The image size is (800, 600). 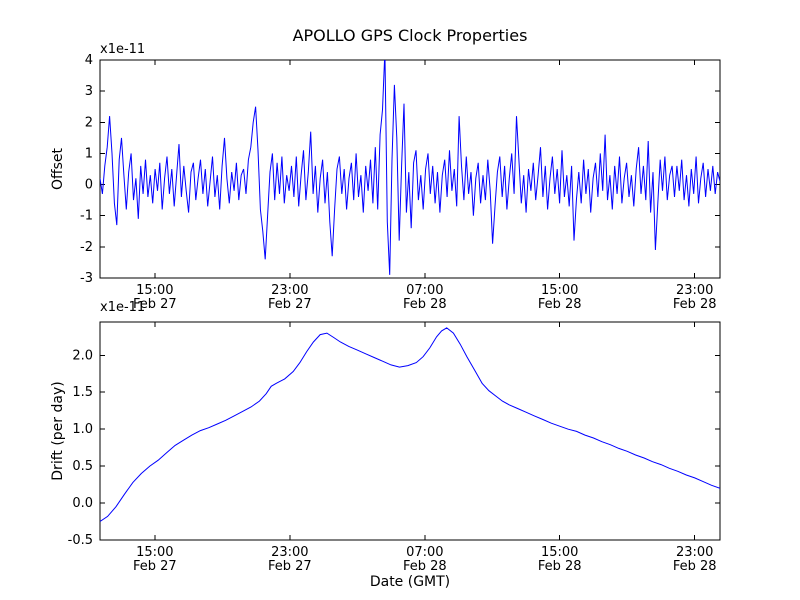 I want to click on y-tick-label: 0, so click(x=89, y=185).